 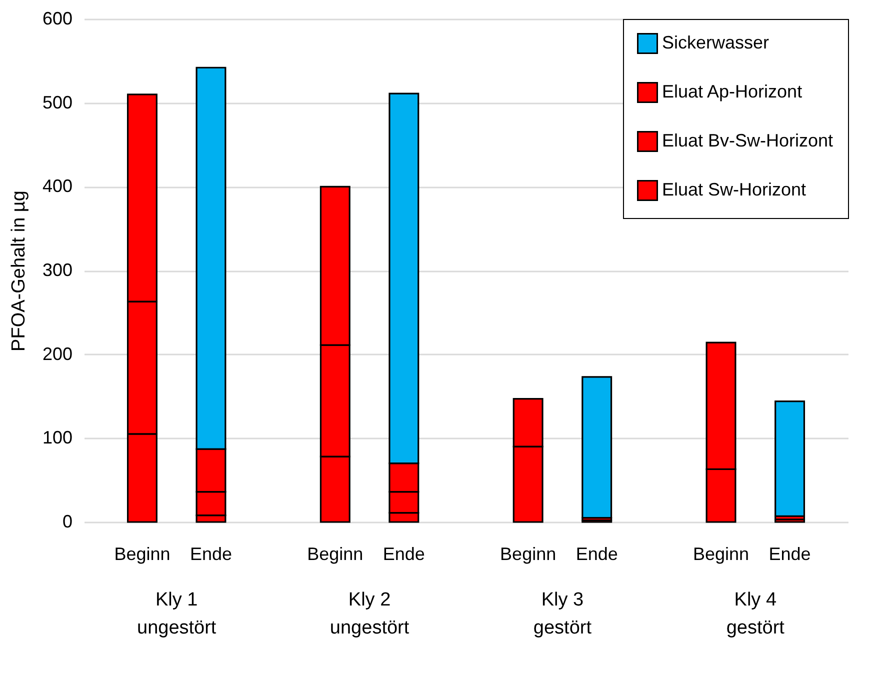 I want to click on legend-label: Eluat Bv-Sw-Horizont, so click(x=748, y=140).